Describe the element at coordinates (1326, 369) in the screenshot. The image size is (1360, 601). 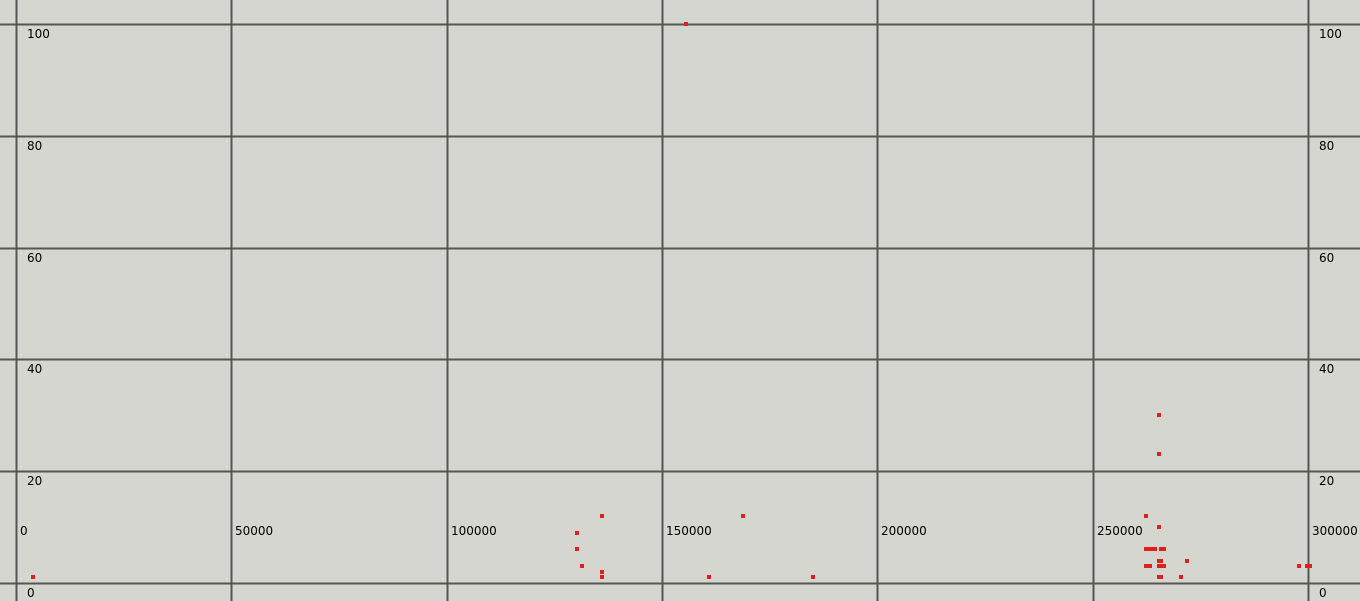
I see `y-tick-label-right-40: 40` at that location.